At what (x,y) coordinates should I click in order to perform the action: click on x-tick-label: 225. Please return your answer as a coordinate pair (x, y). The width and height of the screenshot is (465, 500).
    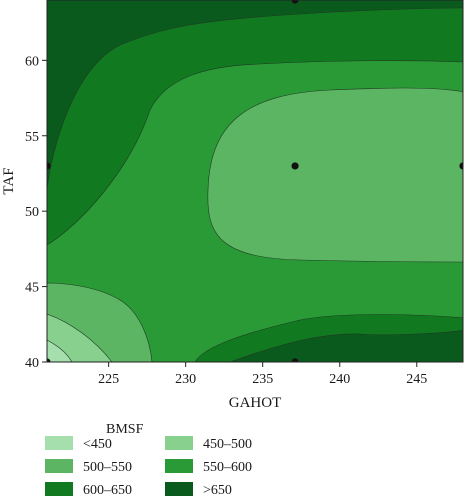
    Looking at the image, I should click on (108, 379).